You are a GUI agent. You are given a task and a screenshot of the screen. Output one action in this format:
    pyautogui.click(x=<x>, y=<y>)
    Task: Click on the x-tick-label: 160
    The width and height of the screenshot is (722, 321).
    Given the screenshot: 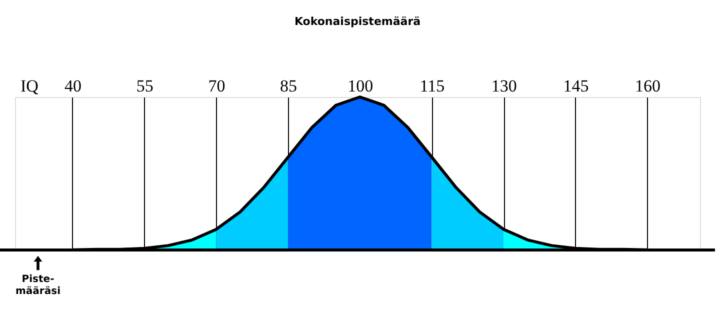 What is the action you would take?
    pyautogui.click(x=648, y=86)
    